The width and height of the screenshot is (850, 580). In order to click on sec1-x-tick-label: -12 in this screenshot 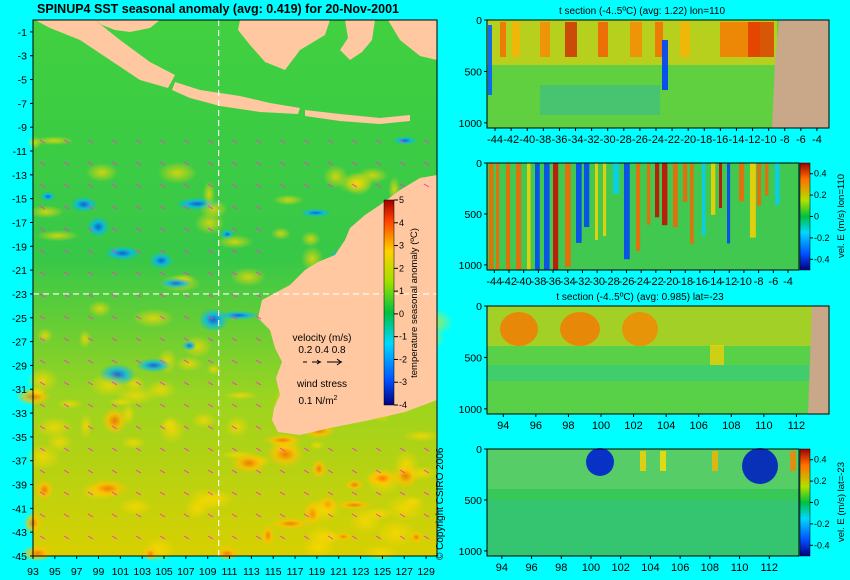, I will do `click(753, 140)`.